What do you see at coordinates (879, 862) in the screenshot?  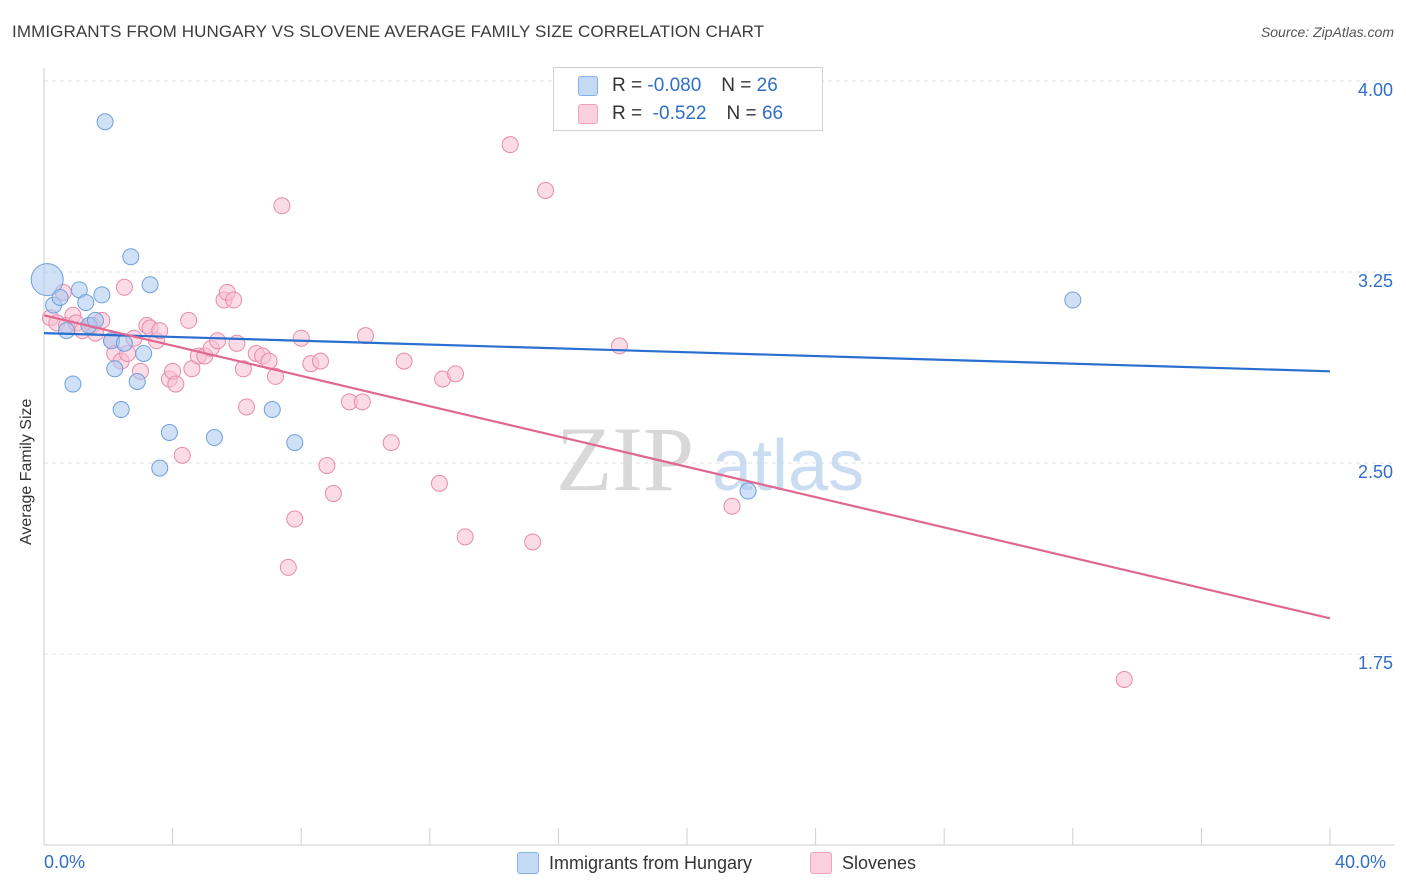 I see `series-legend-label-slovenes: Slovenes` at bounding box center [879, 862].